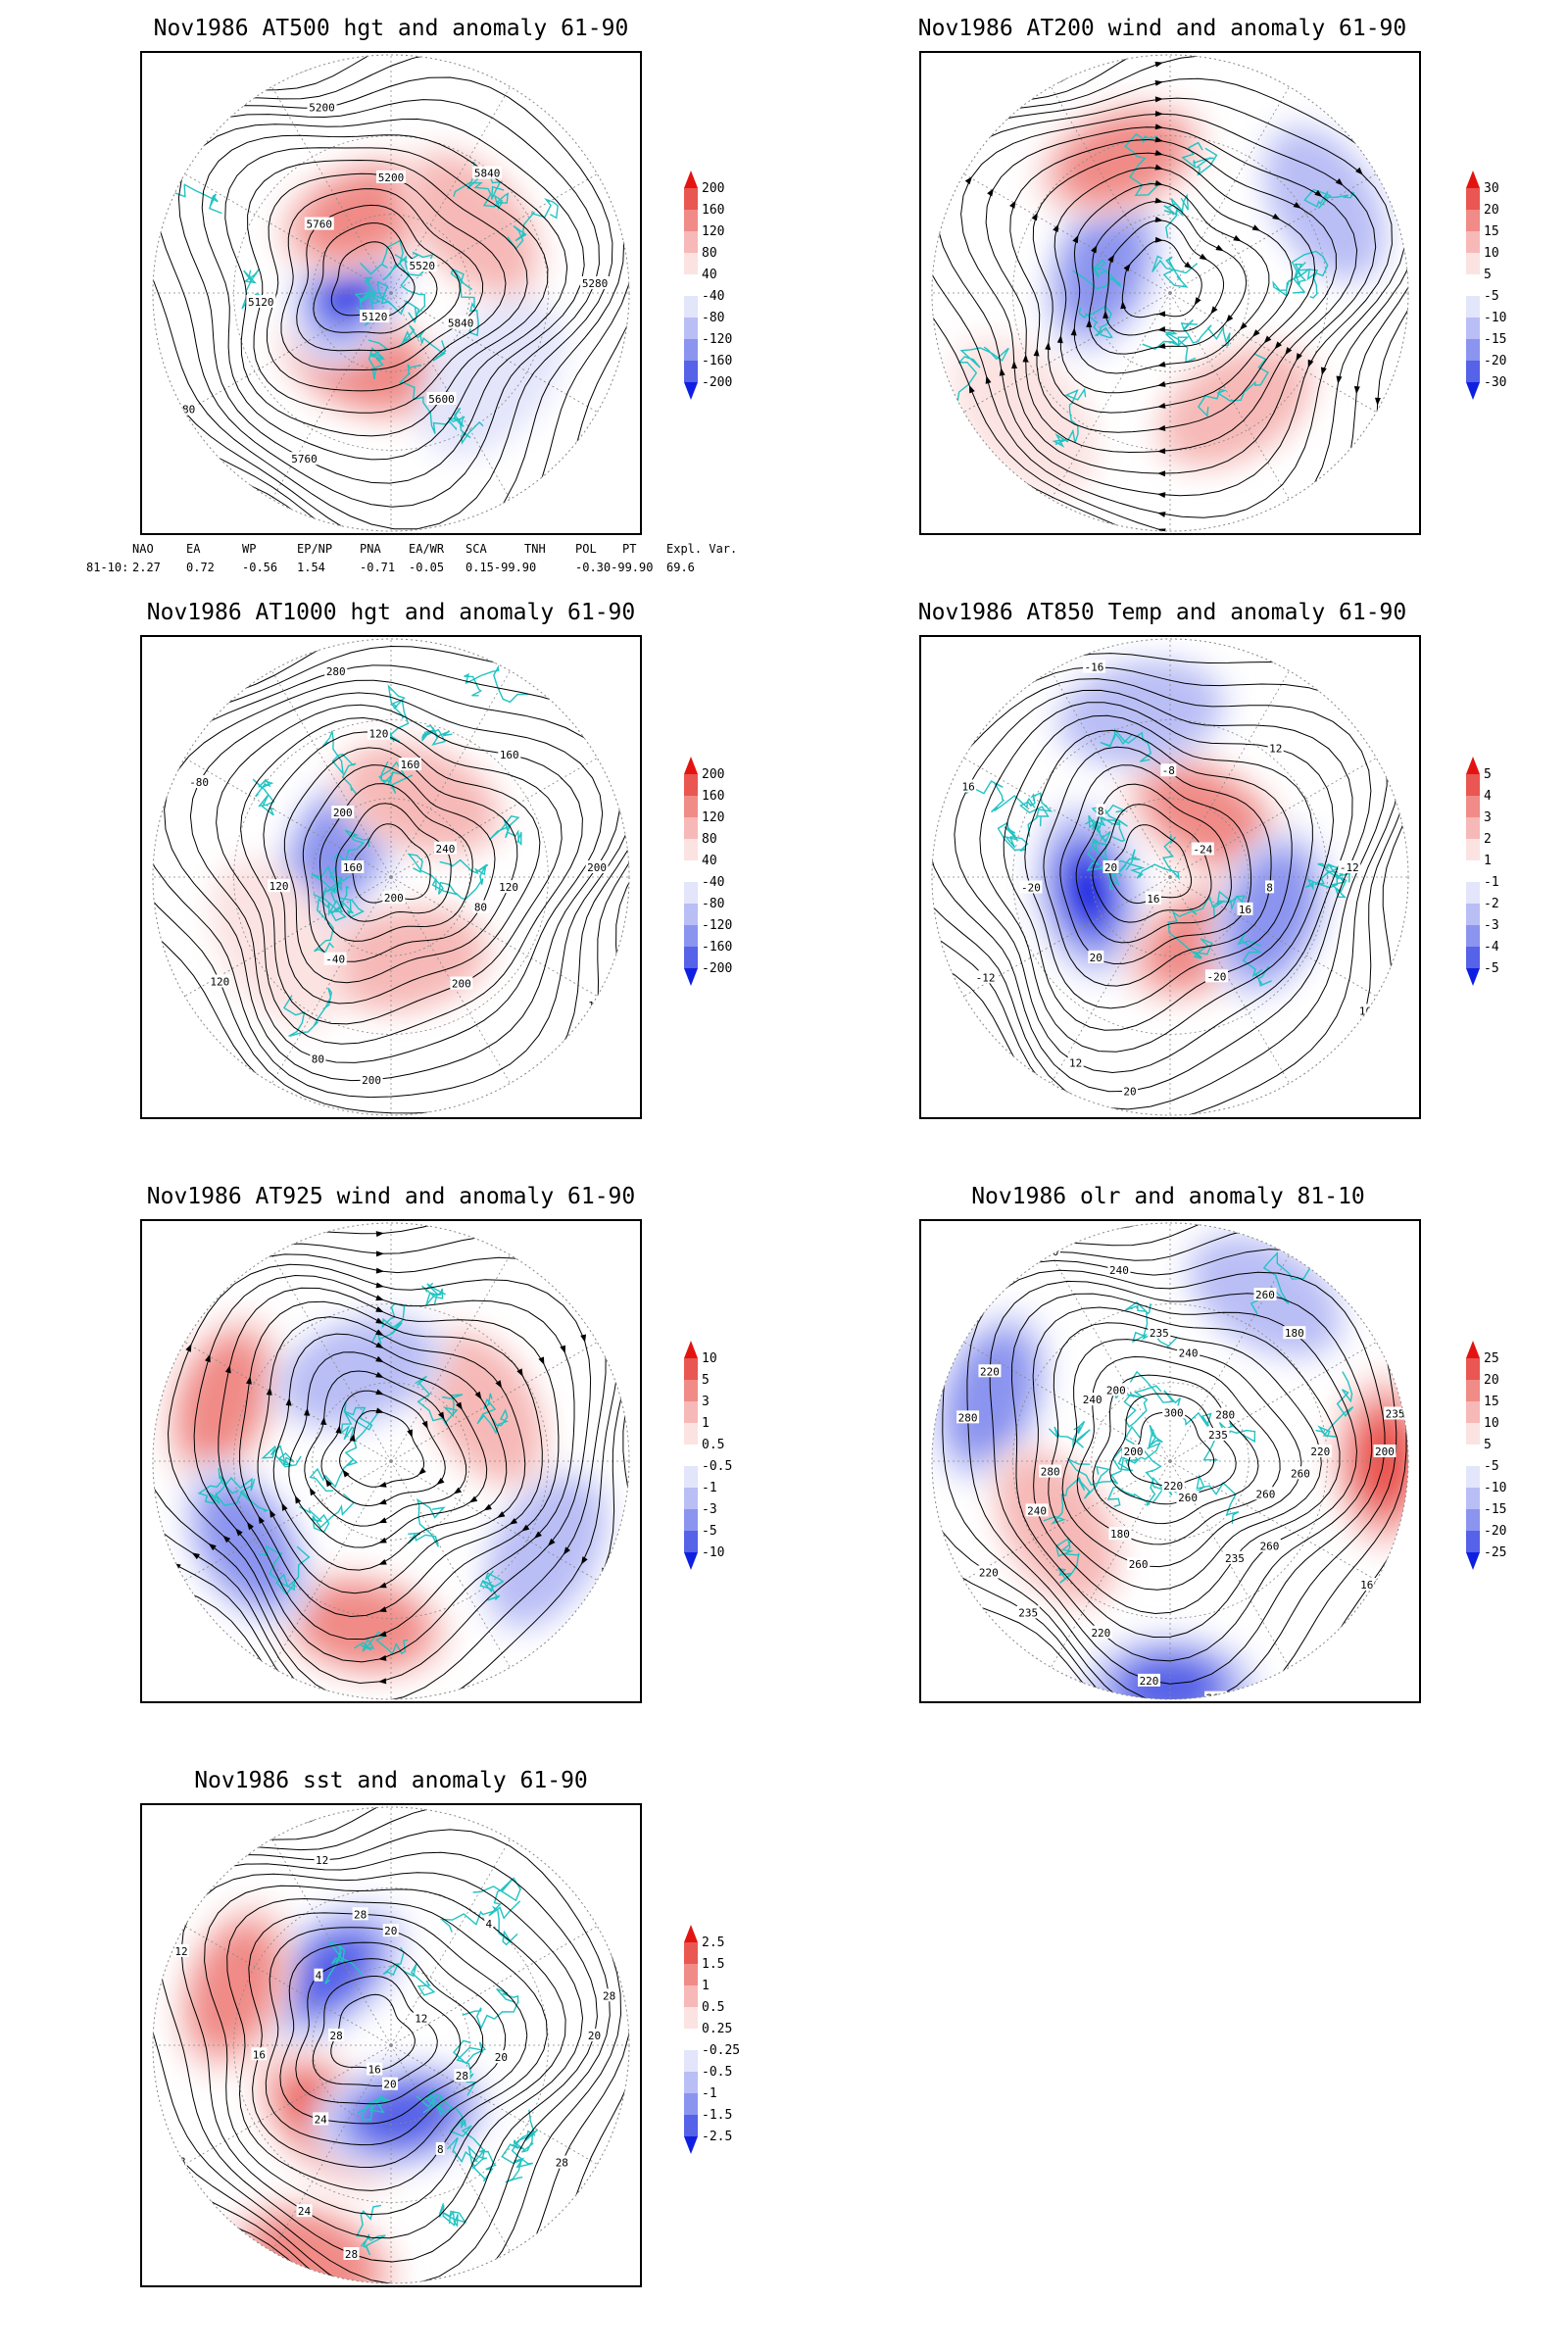 Image resolution: width=1568 pixels, height=2352 pixels. I want to click on contour-label: 4, so click(488, 1924).